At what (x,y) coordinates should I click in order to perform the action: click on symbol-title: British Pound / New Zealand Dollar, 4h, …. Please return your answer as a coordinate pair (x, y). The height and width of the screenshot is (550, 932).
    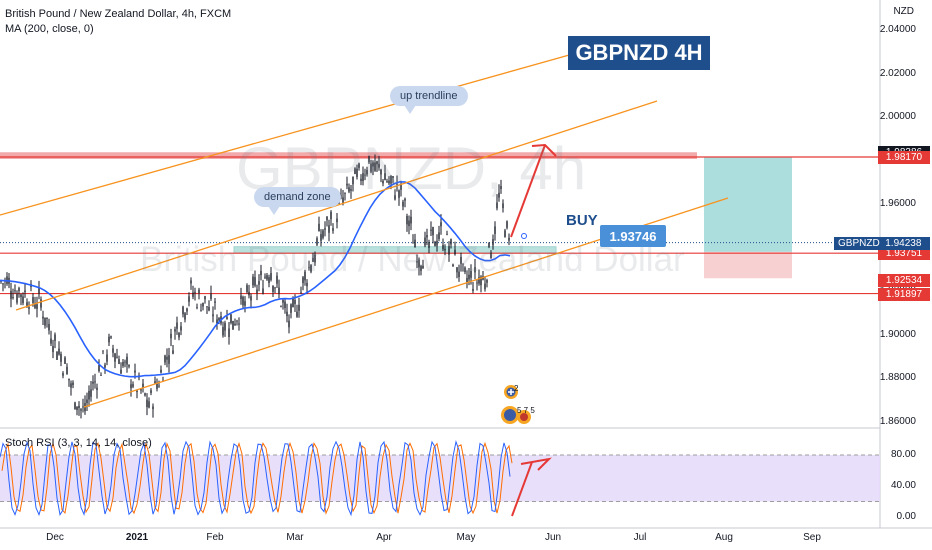
    Looking at the image, I should click on (118, 14).